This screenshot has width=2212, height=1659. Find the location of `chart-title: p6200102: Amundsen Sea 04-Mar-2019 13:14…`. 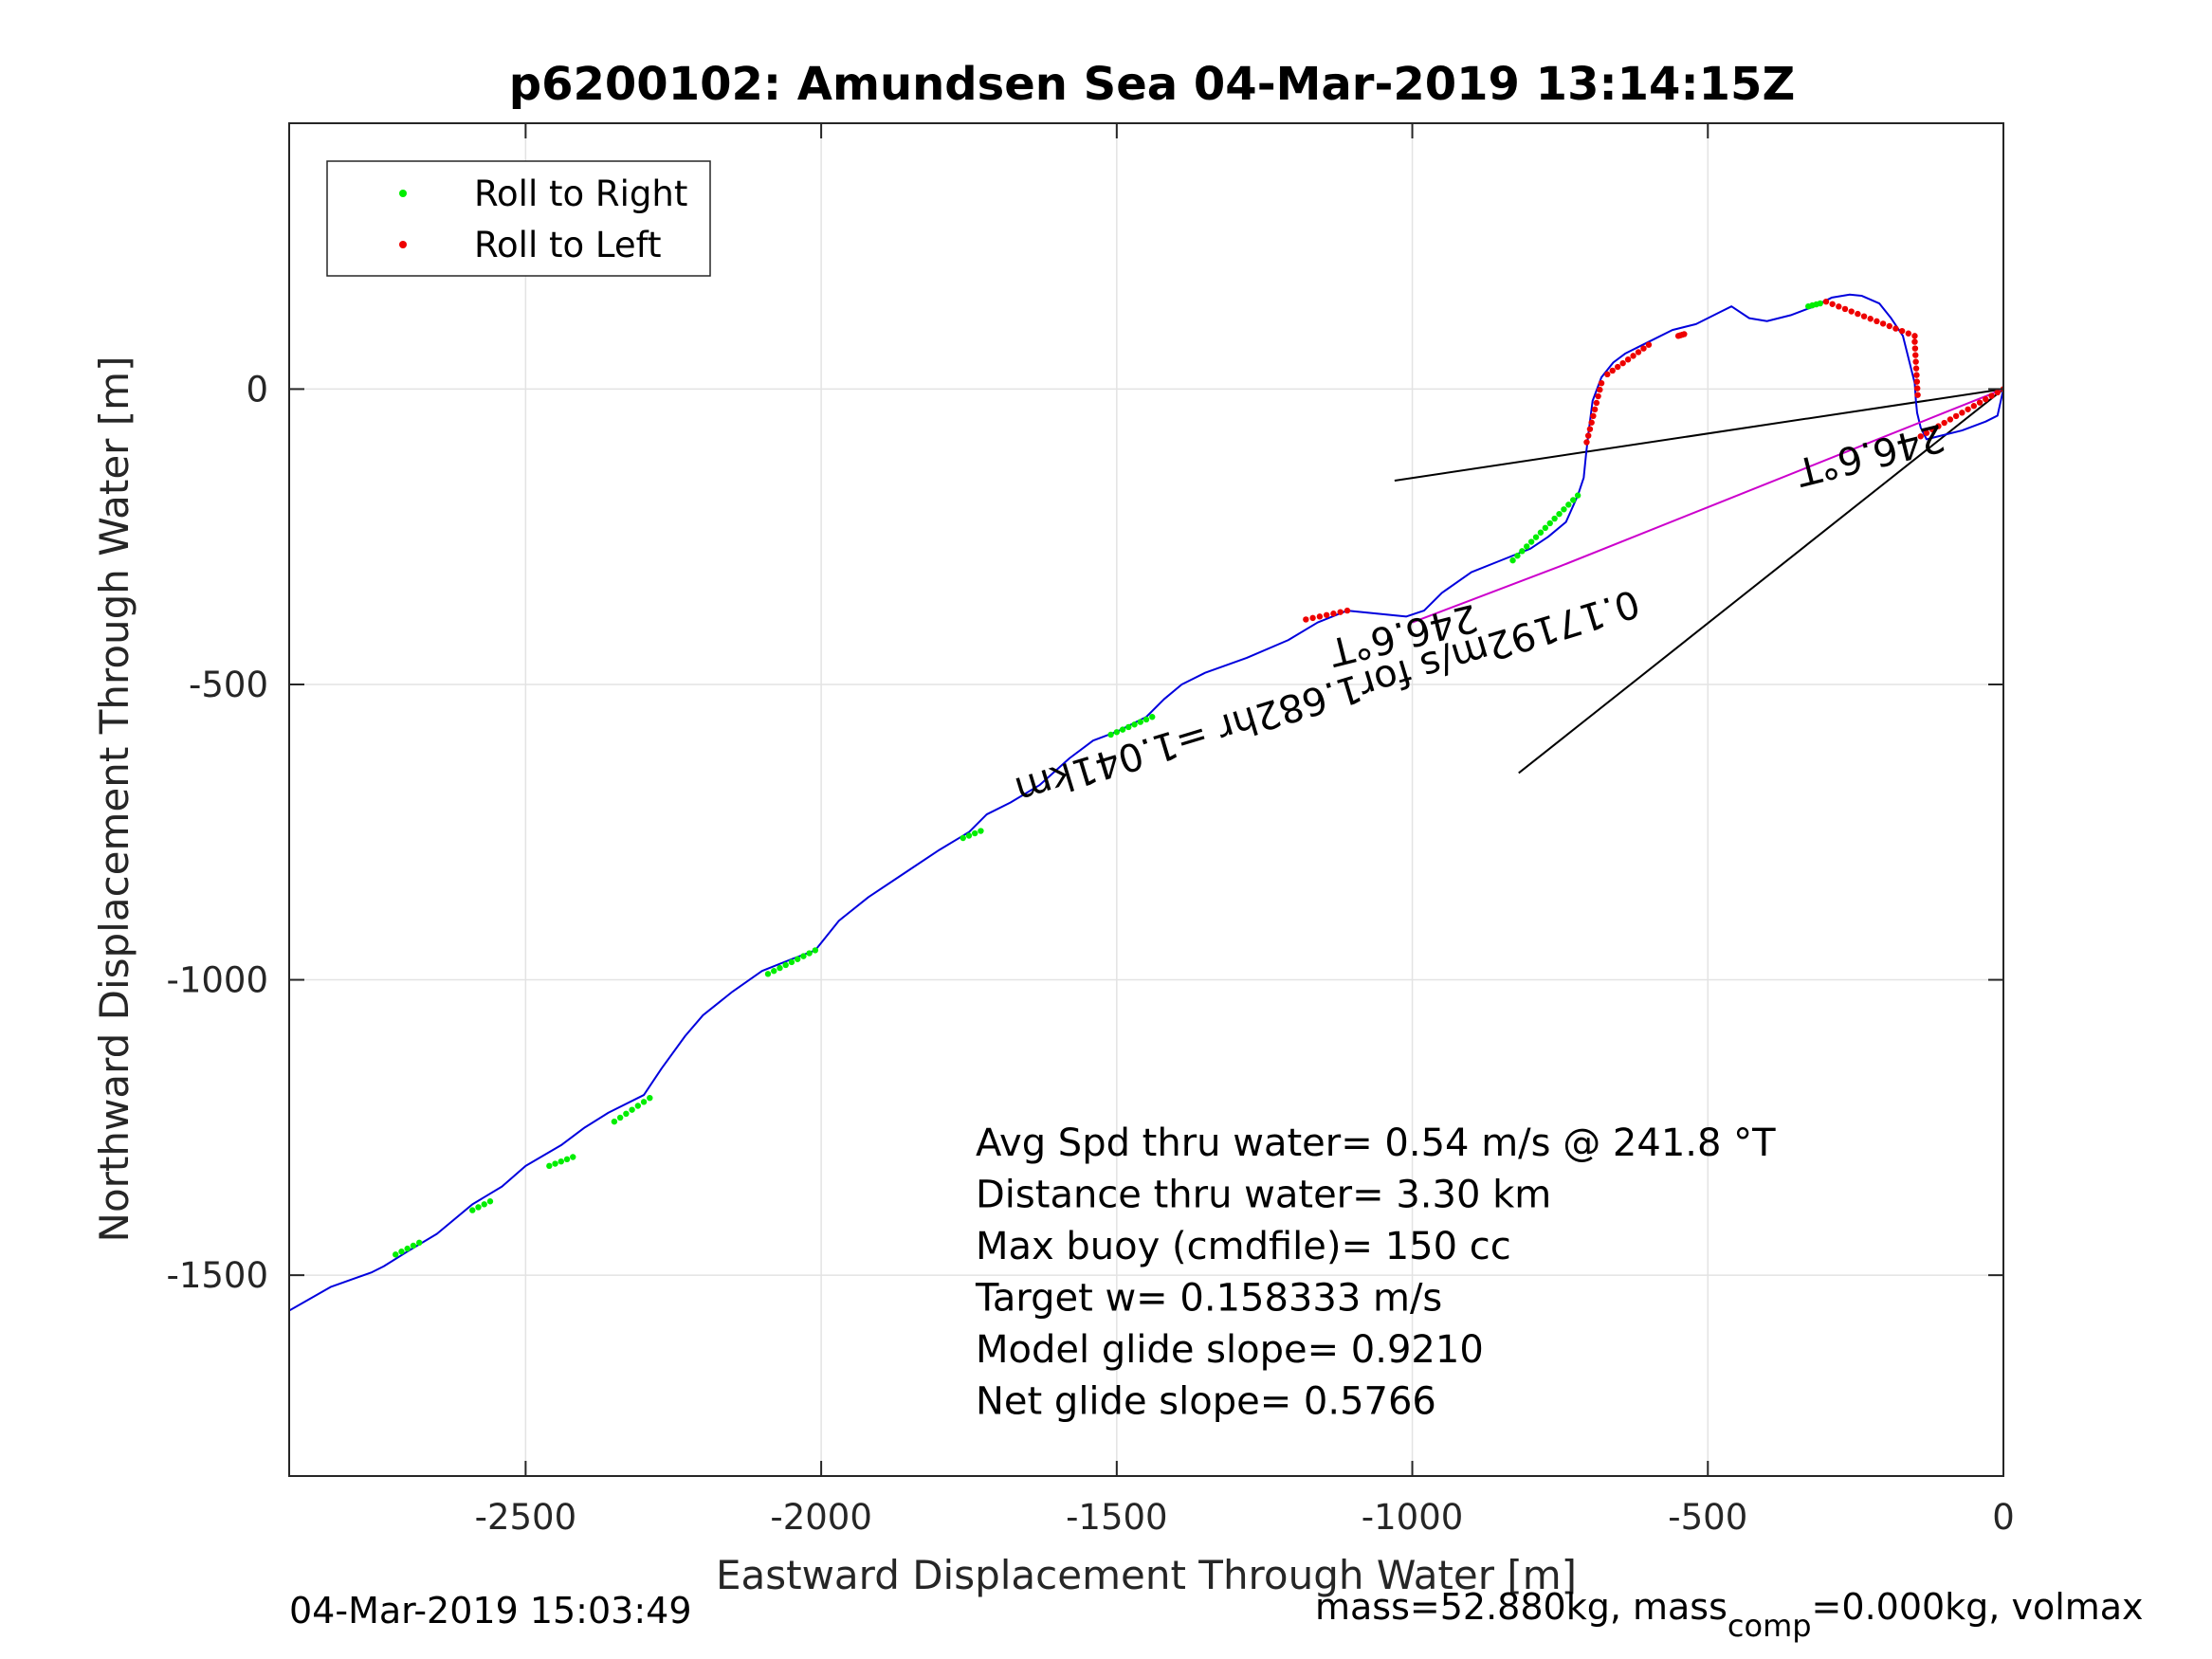

chart-title: p6200102: Amundsen Sea 04-Mar-2019 13:14… is located at coordinates (1152, 84).